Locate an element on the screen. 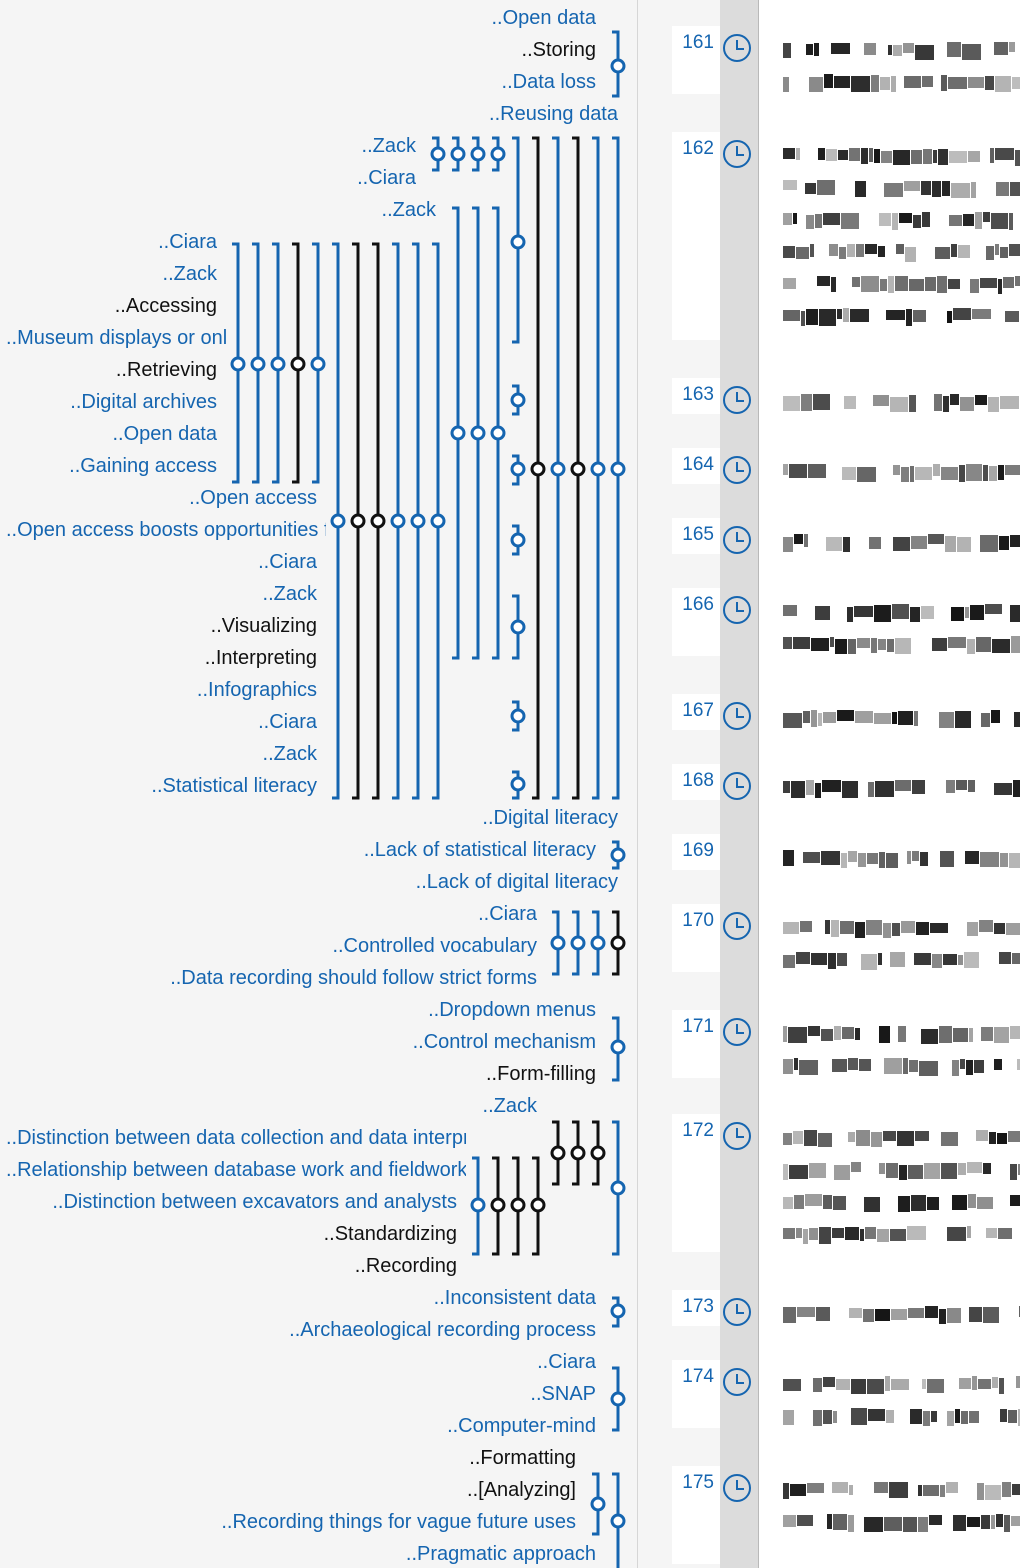 This screenshot has width=1020, height=1568. code-label: ..Retrieving is located at coordinates (166, 370).